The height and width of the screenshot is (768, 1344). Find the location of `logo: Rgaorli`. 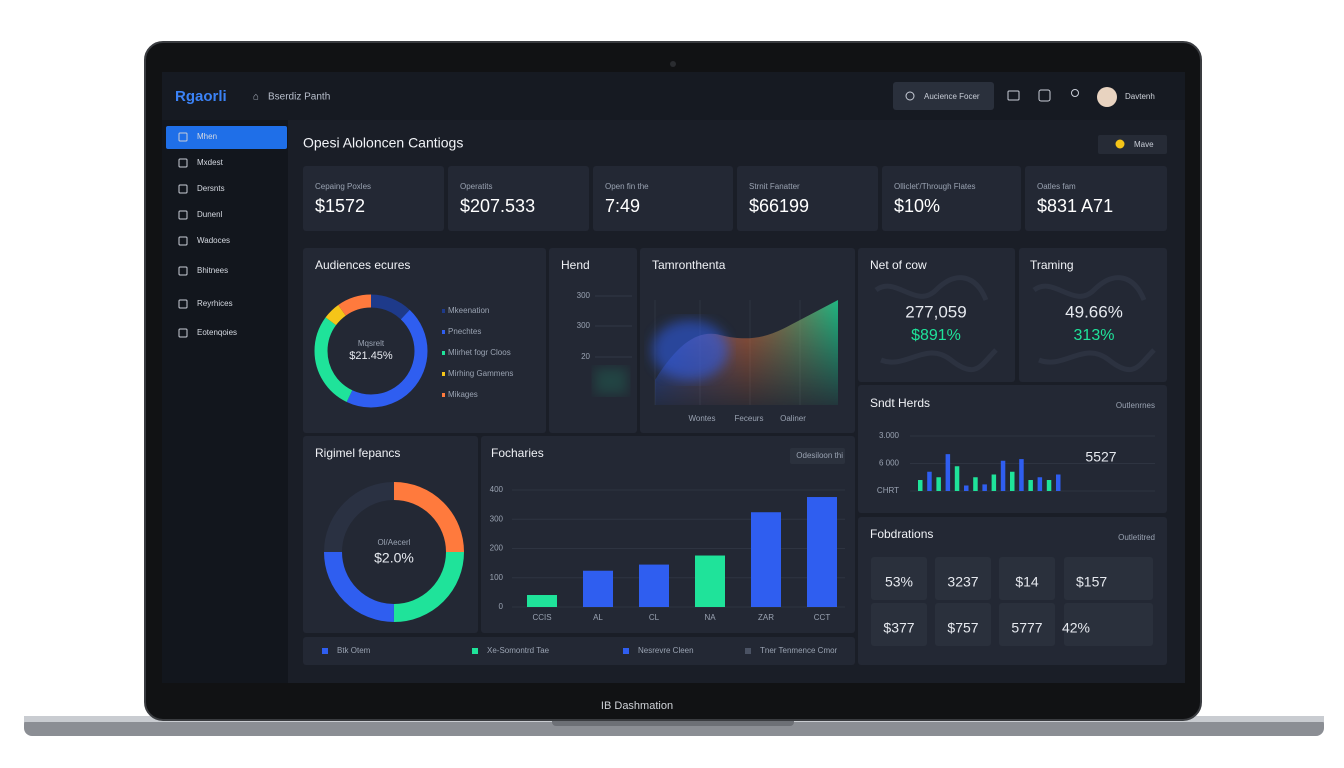

logo: Rgaorli is located at coordinates (201, 96).